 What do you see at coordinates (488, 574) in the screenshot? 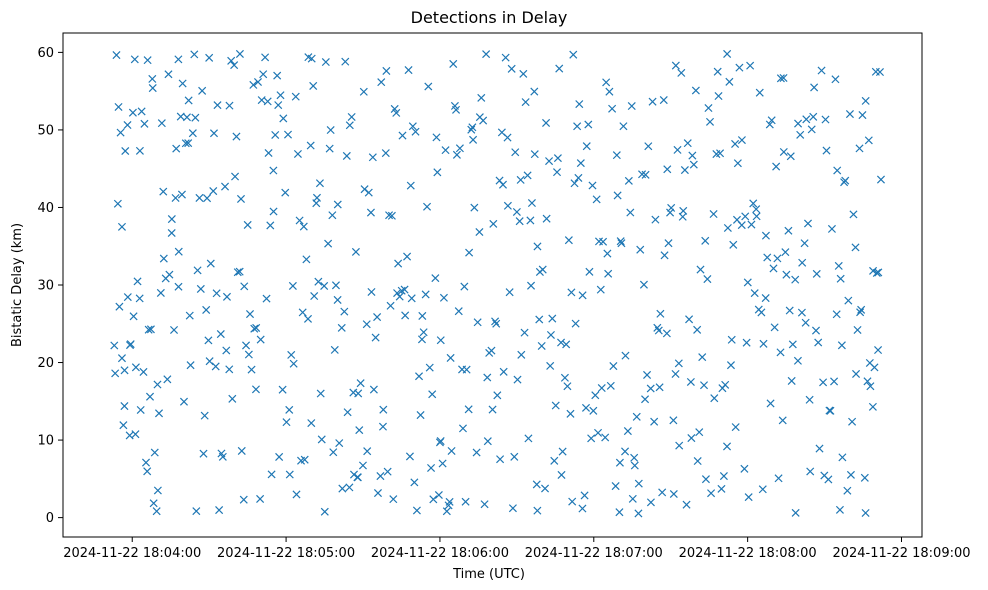
I see `x-axis-title: Time (UTC)` at bounding box center [488, 574].